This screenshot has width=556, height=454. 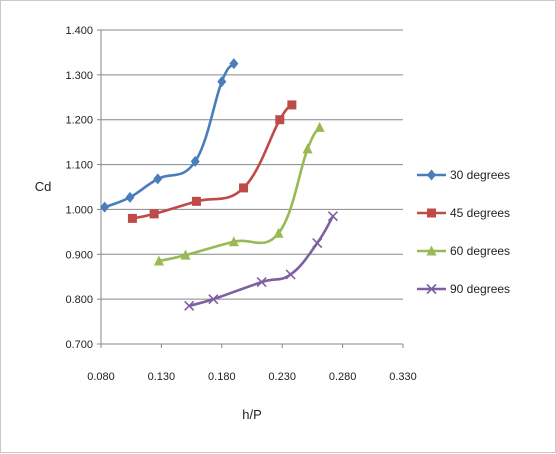 I want to click on x-tick-label: 0.230, so click(x=282, y=377).